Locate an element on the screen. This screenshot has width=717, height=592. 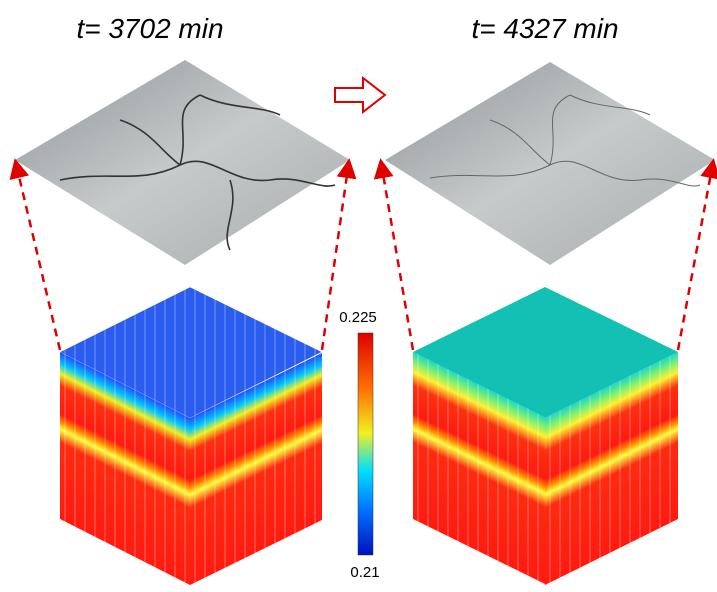
panel-title: t= 4327 min is located at coordinates (544, 28).